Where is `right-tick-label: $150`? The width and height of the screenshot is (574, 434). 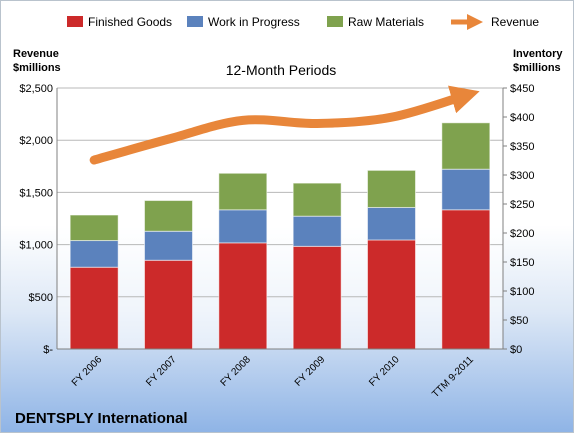
right-tick-label: $150 is located at coordinates (522, 263).